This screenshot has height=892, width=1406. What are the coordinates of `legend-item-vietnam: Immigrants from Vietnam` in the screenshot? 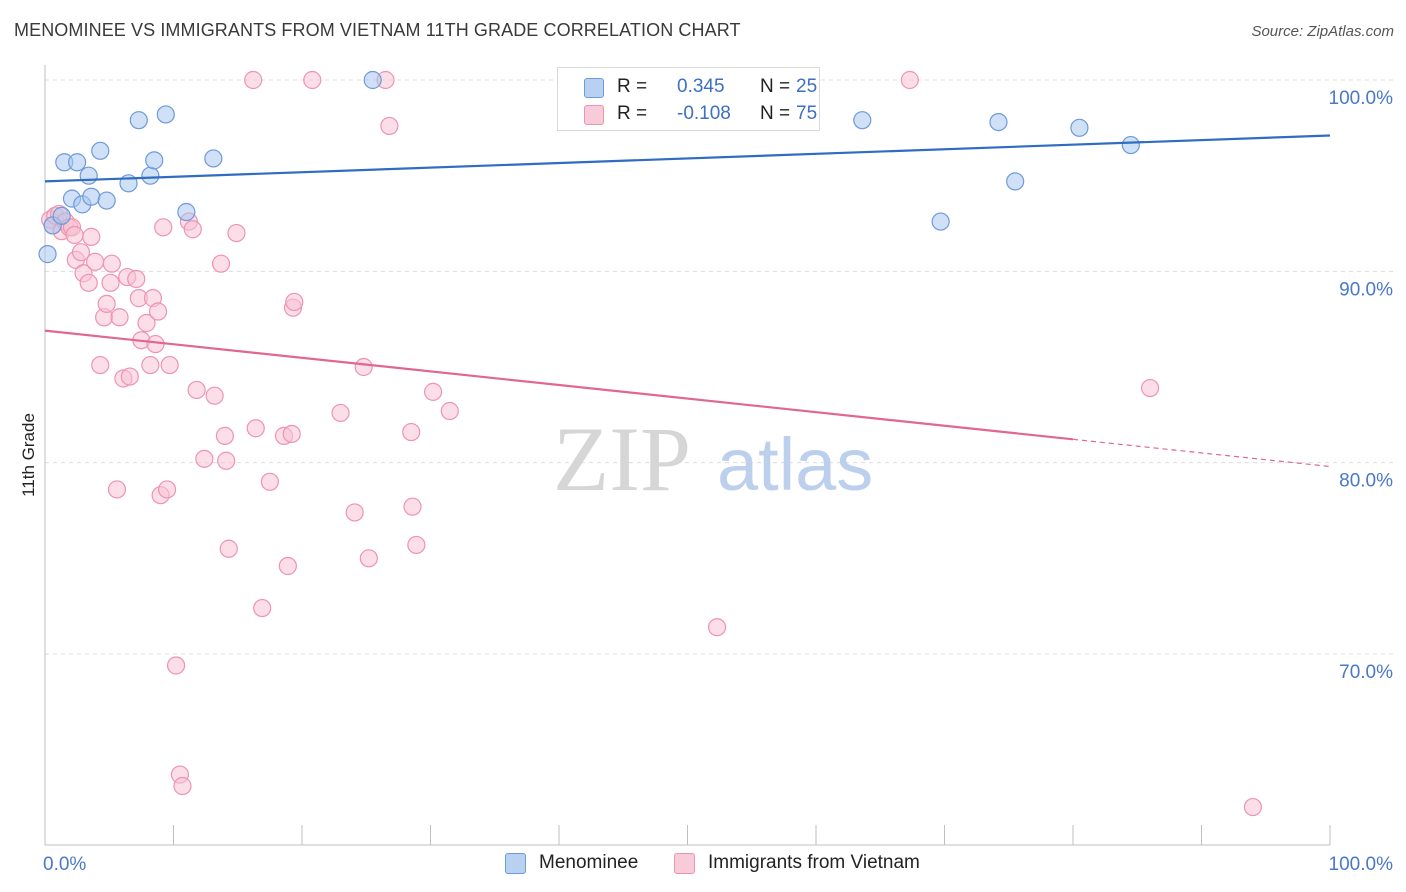 It's located at (797, 863).